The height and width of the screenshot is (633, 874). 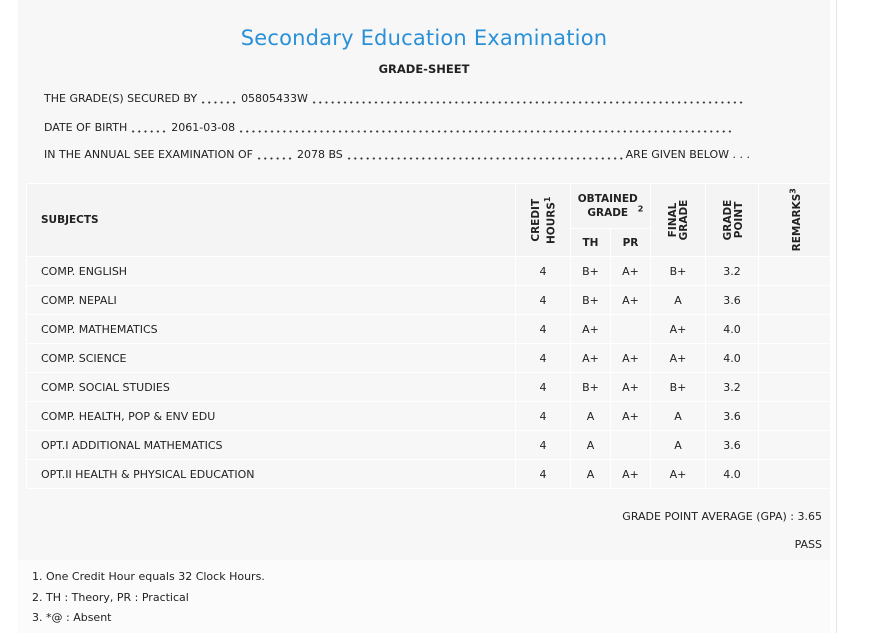 I want to click on detail-value: 2061-03-08, so click(x=203, y=127).